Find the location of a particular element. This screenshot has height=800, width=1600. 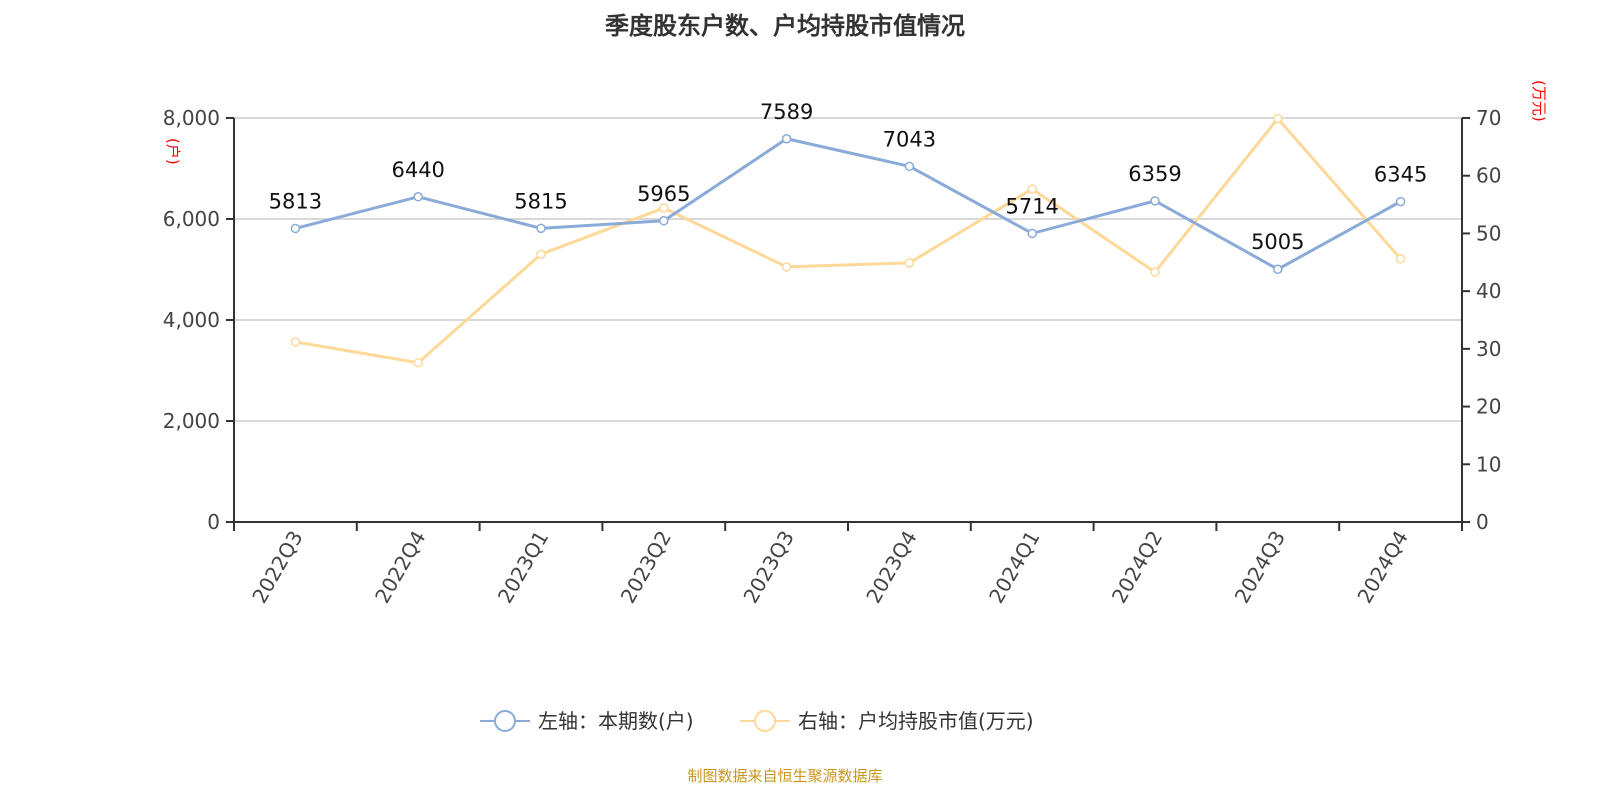

x-tick-label: 2023Q1 is located at coordinates (523, 567).